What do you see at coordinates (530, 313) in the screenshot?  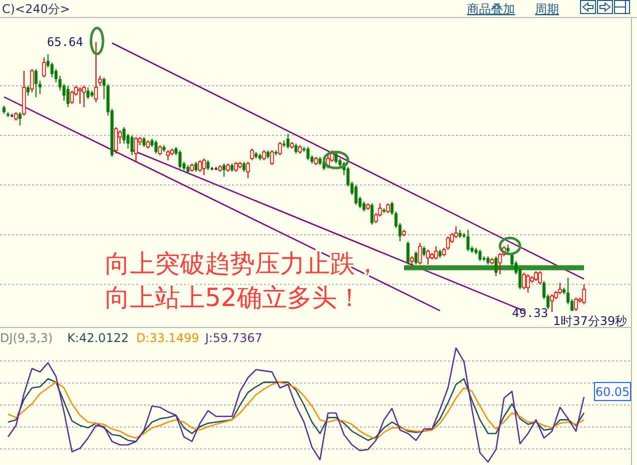 I see `annotation: 49.33` at bounding box center [530, 313].